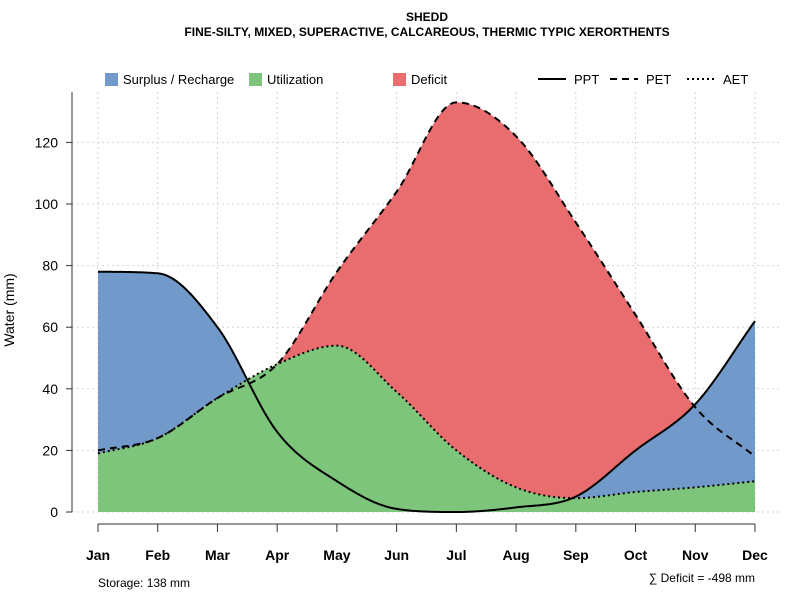 Image resolution: width=800 pixels, height=600 pixels. Describe the element at coordinates (735, 79) in the screenshot. I see `legend-label-5: AET` at that location.